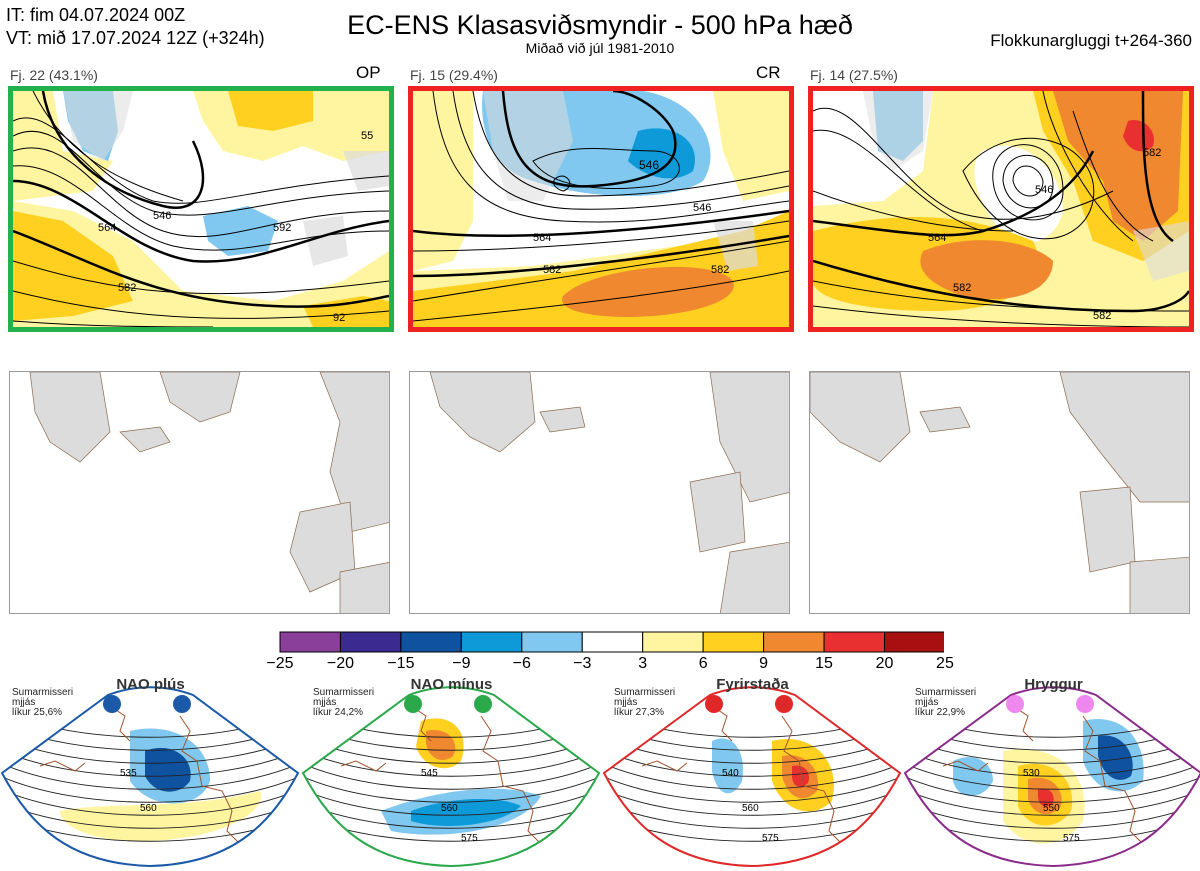 Image resolution: width=1200 pixels, height=871 pixels. Describe the element at coordinates (1051, 808) in the screenshot. I see `contour-label: 550` at that location.